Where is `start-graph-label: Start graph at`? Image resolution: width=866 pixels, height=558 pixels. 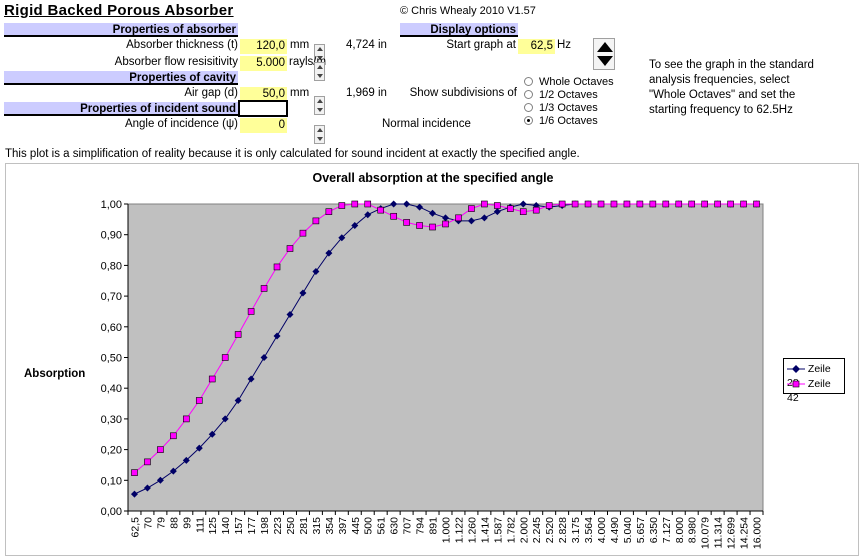
start-graph-label: Start graph at is located at coordinates (481, 45).